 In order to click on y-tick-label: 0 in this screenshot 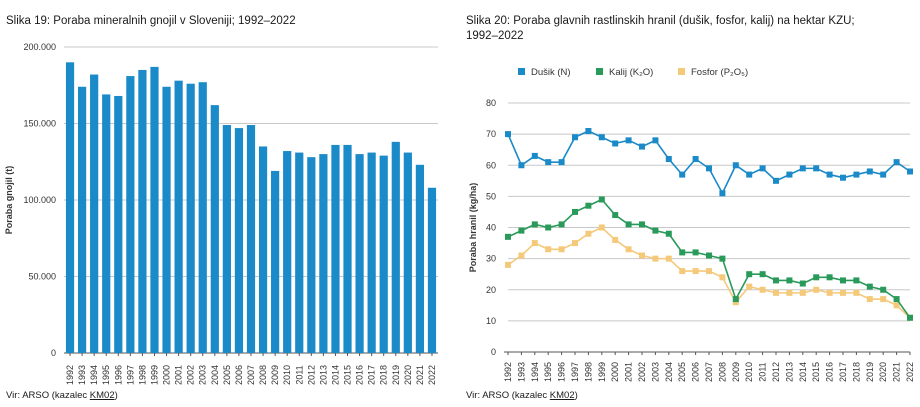, I will do `click(53, 353)`.